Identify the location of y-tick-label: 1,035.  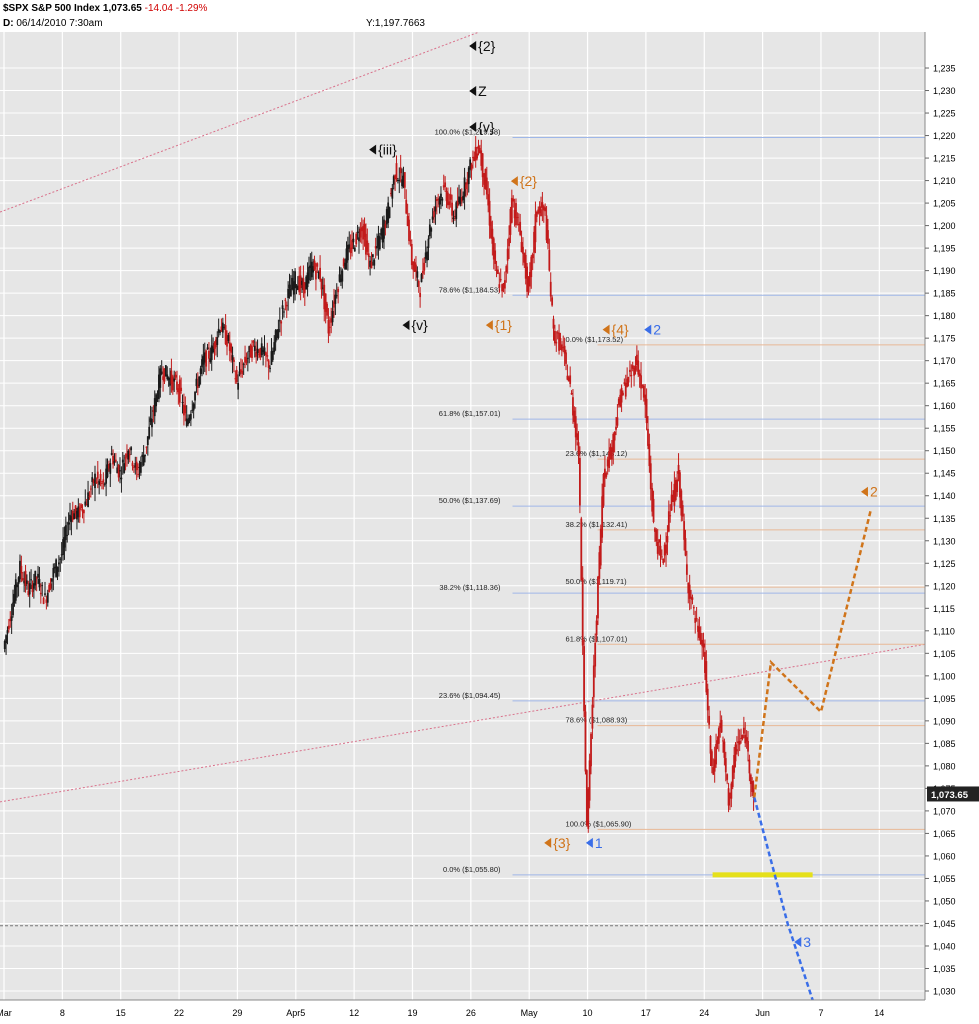
(944, 969).